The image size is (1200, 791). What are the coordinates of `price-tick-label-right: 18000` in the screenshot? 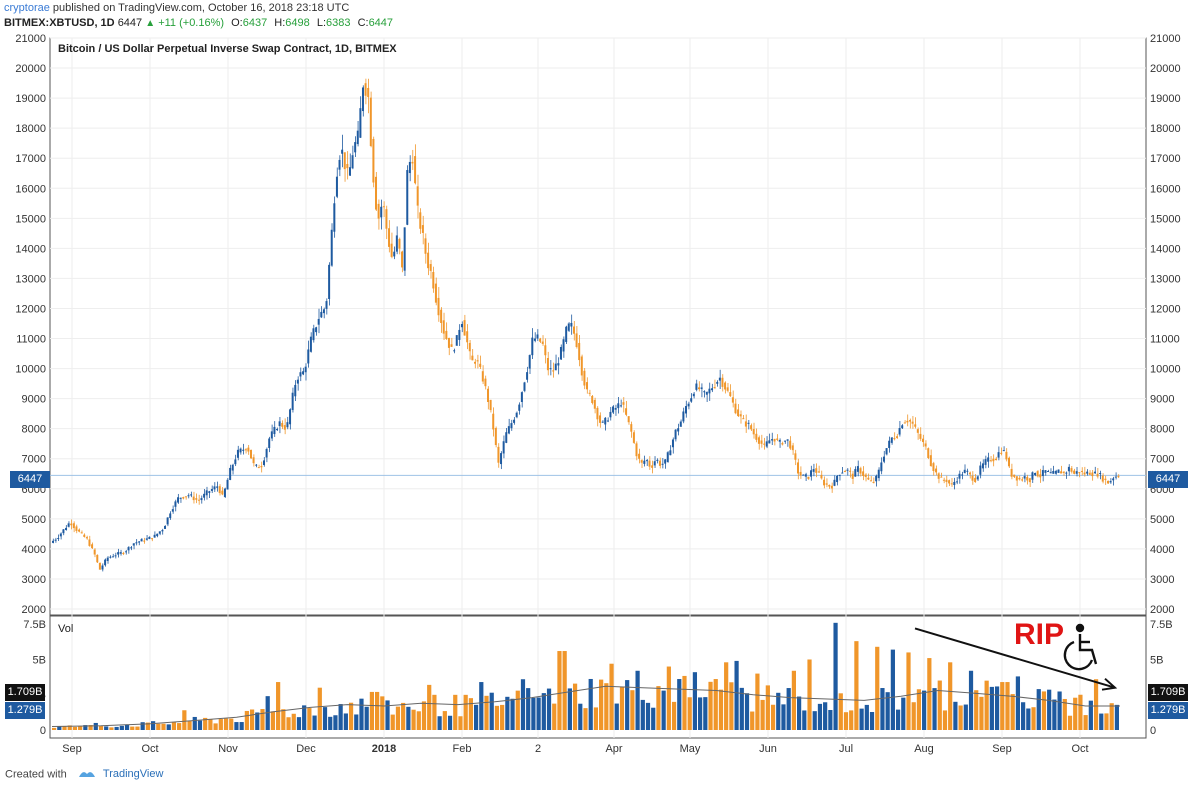 It's located at (1165, 129).